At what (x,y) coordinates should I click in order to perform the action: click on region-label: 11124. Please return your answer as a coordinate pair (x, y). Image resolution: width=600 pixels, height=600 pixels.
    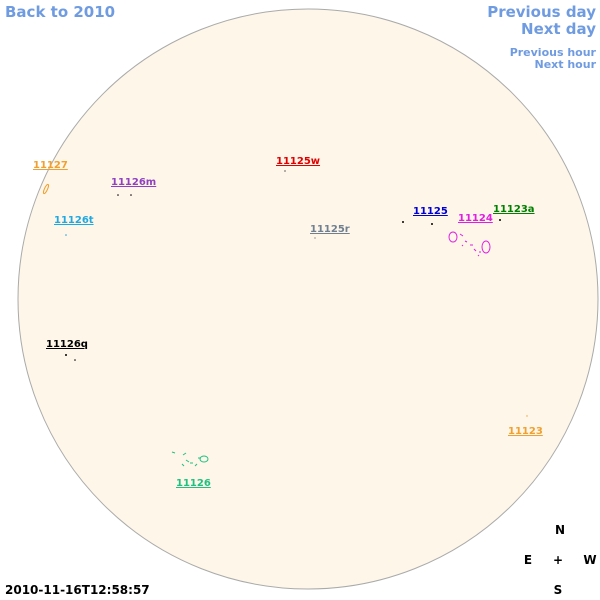
    Looking at the image, I should click on (475, 218).